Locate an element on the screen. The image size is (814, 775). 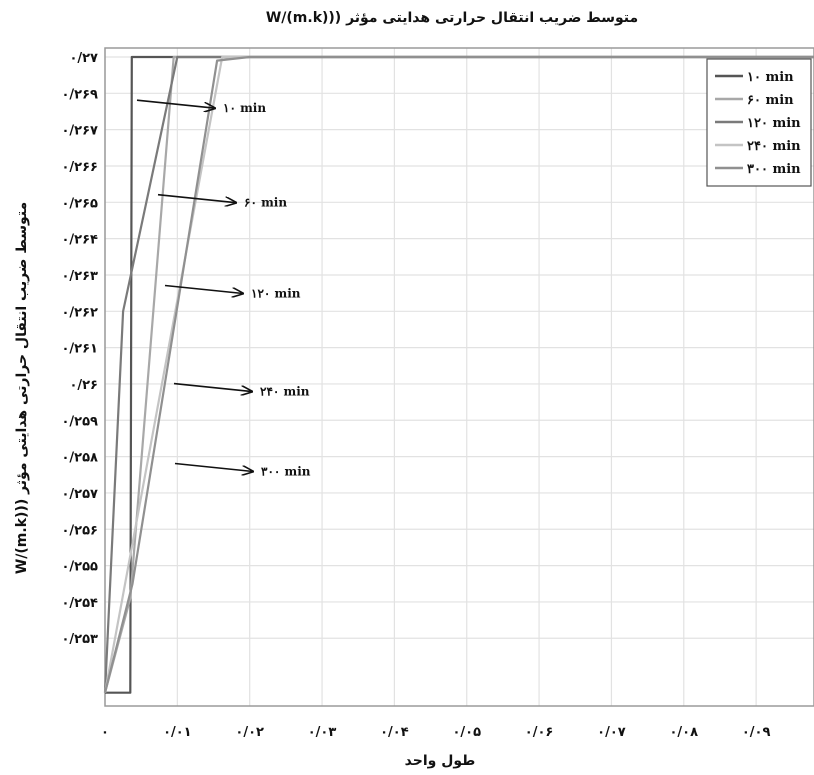
x-tick-label: ۰/۰۴ is located at coordinates (394, 732).